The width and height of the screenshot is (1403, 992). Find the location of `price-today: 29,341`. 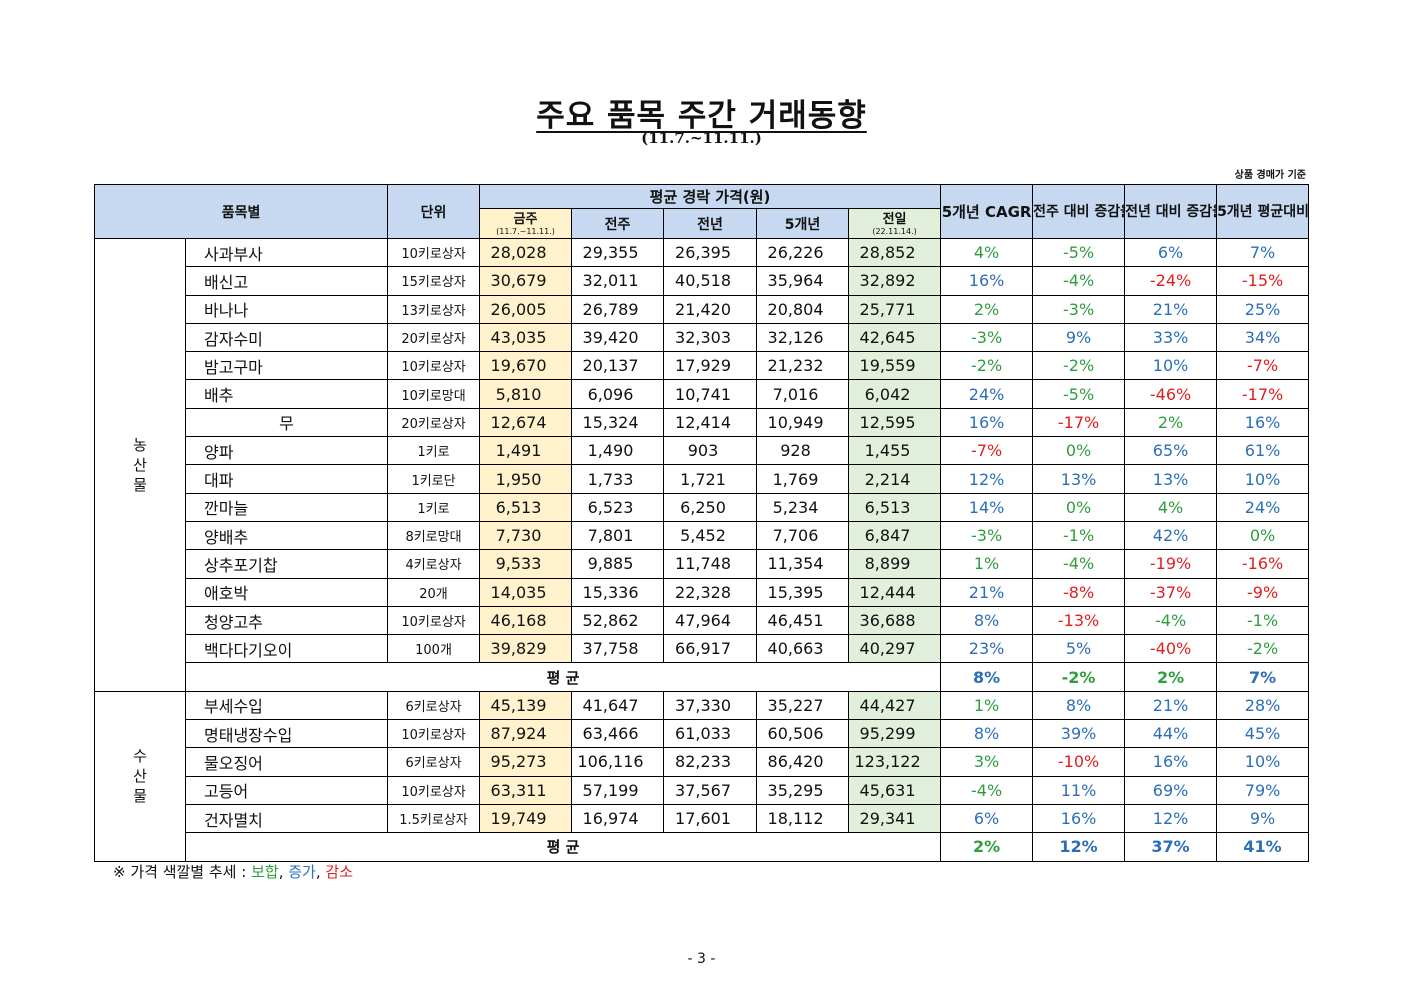

price-today: 29,341 is located at coordinates (895, 818).